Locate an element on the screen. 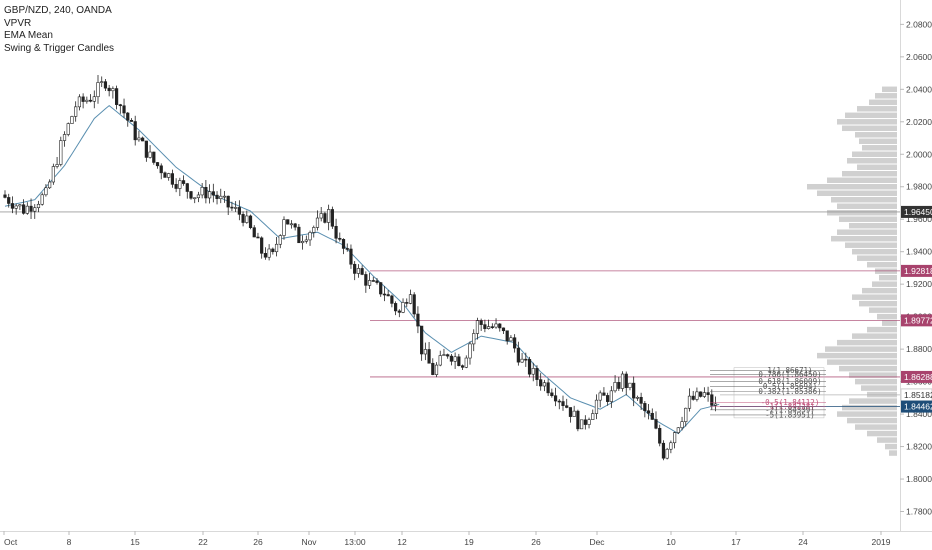 The width and height of the screenshot is (932, 550). time-tick-label: Dec is located at coordinates (597, 542).